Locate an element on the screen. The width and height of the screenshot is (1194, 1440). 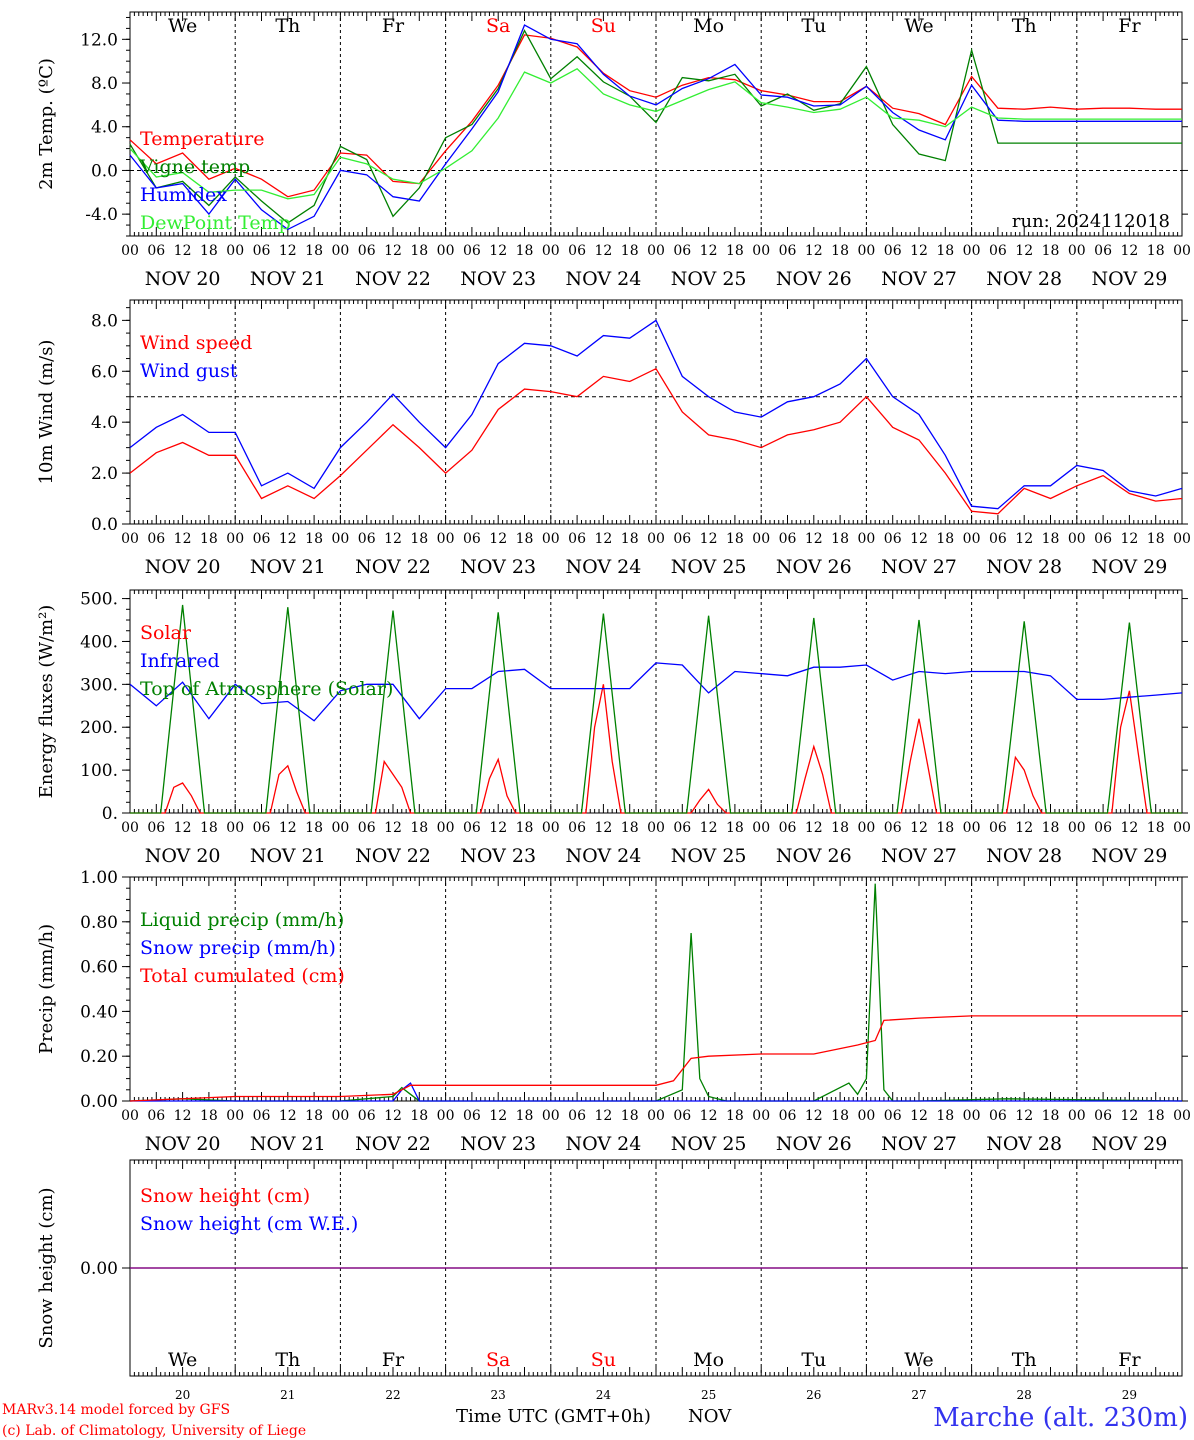
legend-entry: DewPoint Temp is located at coordinates (215, 223).